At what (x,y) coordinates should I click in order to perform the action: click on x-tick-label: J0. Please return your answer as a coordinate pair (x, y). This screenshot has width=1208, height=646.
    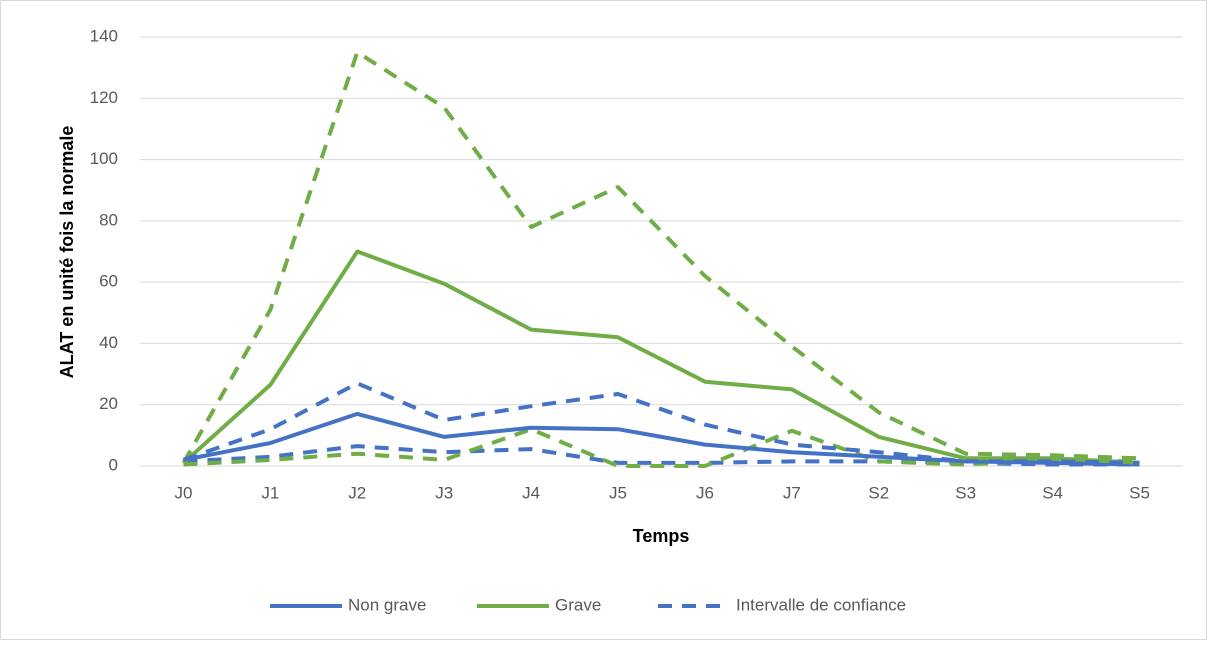
    Looking at the image, I should click on (183, 492).